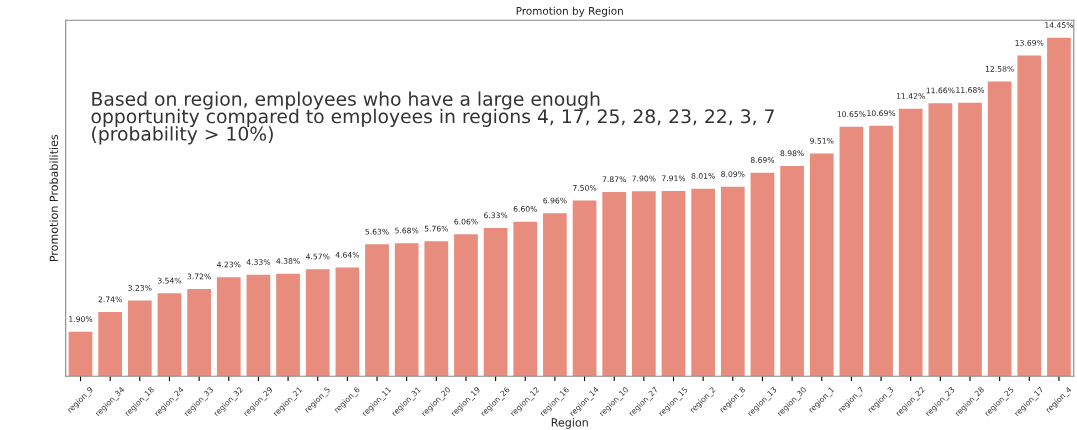 The width and height of the screenshot is (1077, 430). What do you see at coordinates (432, 118) in the screenshot?
I see `annotation: Based on region, employees who have a large enough opportunity compared to employees in regions 4, 17, 25, 28, 23, 22, 3, 7 (probability > 10%)` at bounding box center [432, 118].